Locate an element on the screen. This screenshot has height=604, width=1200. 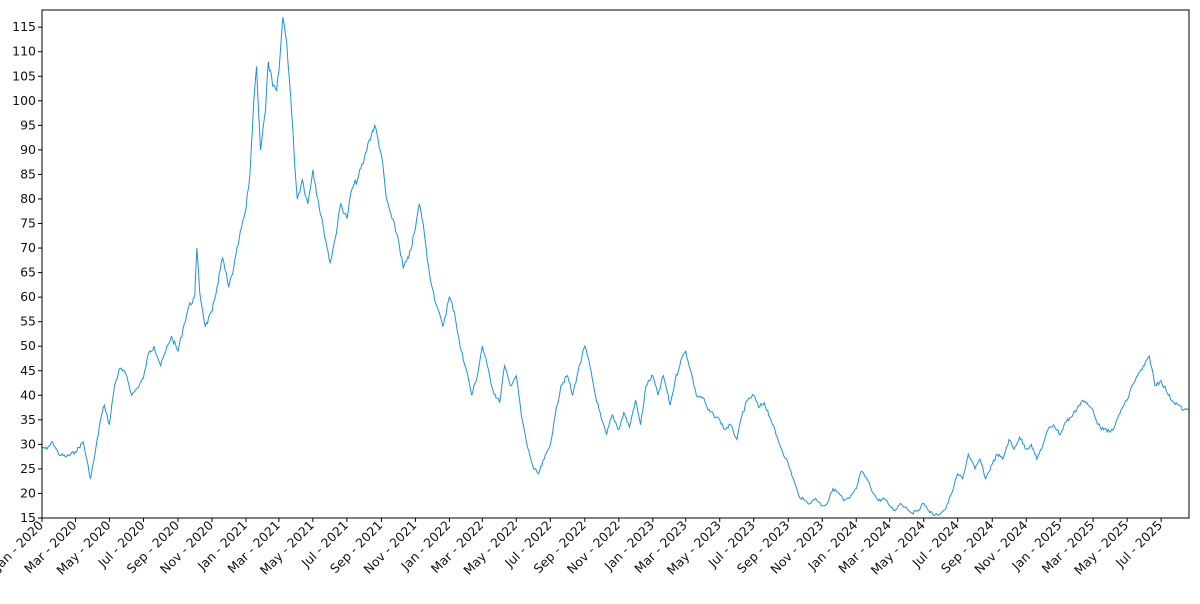
y-tick-label: 15 is located at coordinates (28, 517).